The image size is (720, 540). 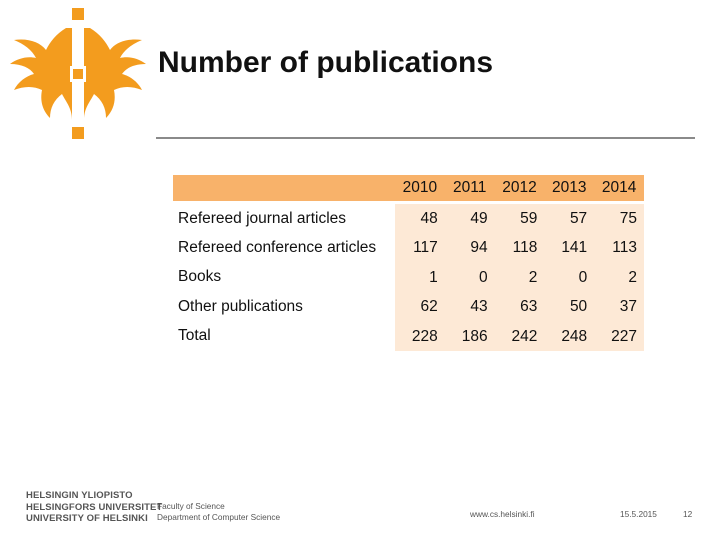 What do you see at coordinates (569, 219) in the screenshot?
I see `table-cell: 57` at bounding box center [569, 219].